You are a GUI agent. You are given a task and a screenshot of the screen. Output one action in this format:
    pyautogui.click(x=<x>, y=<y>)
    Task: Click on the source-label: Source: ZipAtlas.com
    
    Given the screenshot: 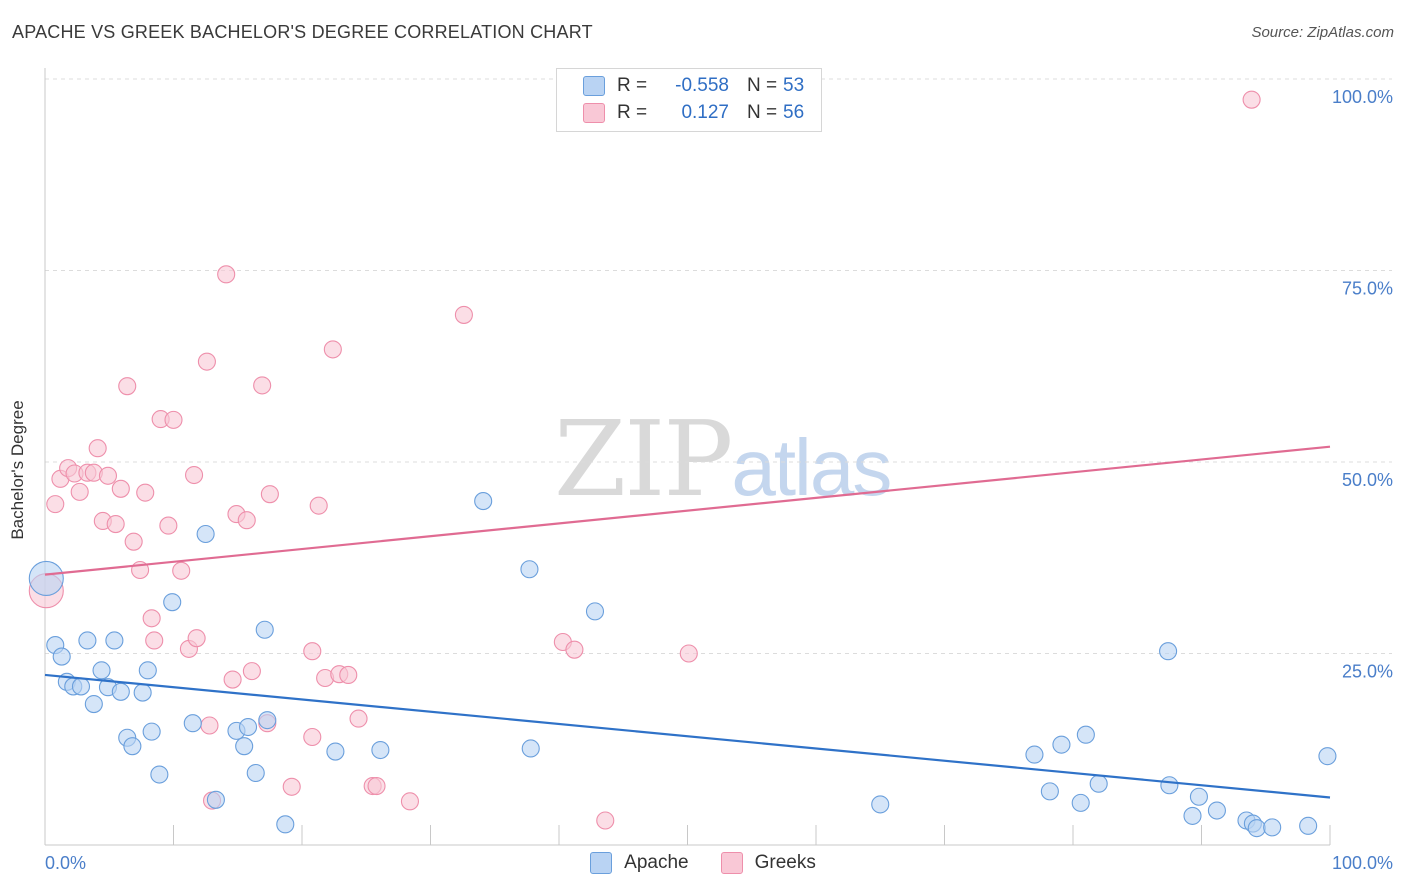 What is the action you would take?
    pyautogui.click(x=1322, y=32)
    